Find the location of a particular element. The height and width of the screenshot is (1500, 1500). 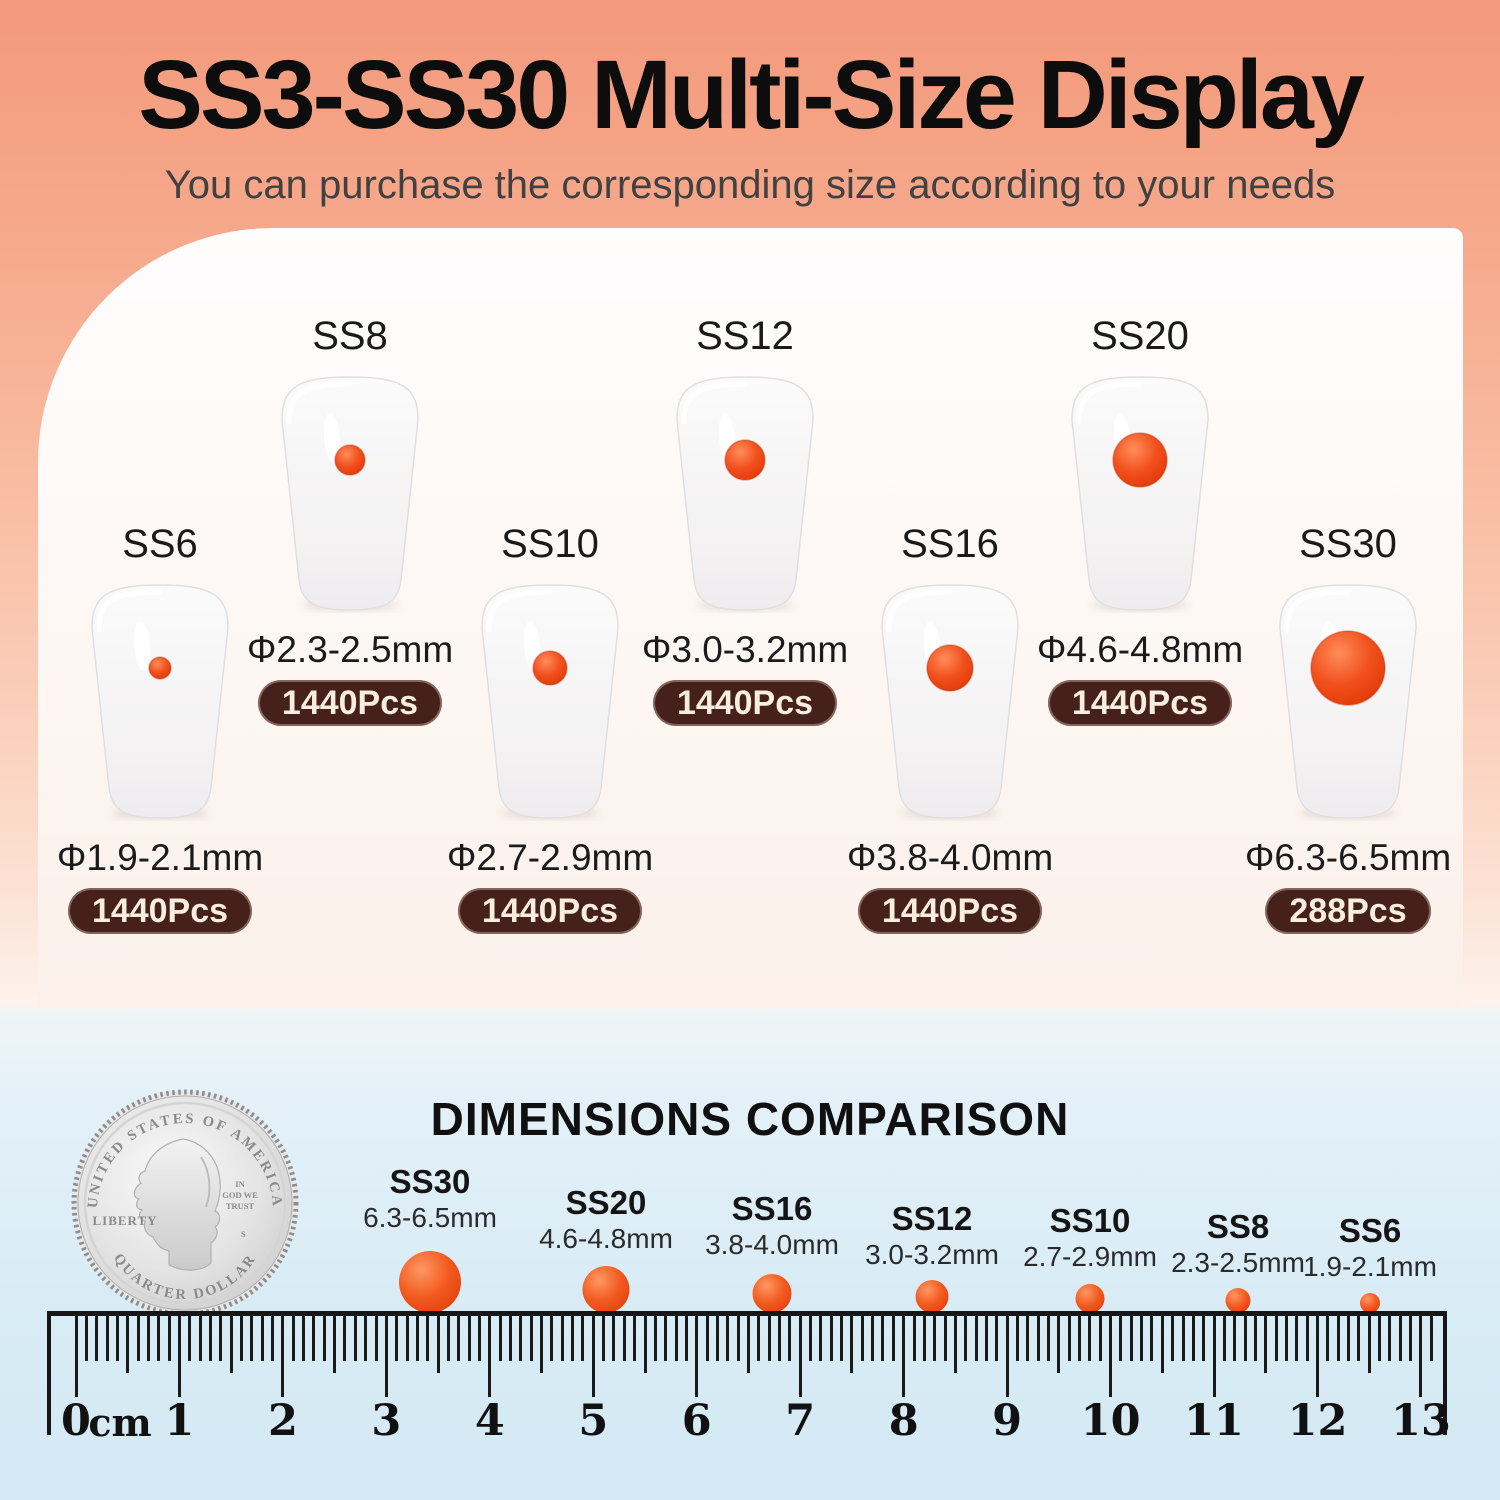

diameter-label: Φ1.9-2.1mm is located at coordinates (160, 857).